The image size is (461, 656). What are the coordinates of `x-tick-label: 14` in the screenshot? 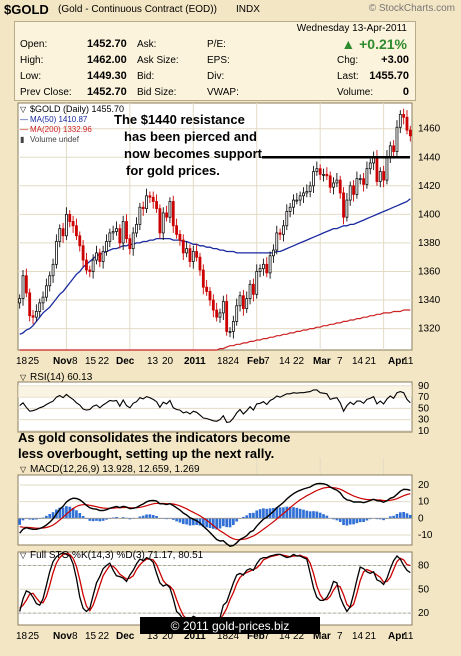 It's located at (358, 636).